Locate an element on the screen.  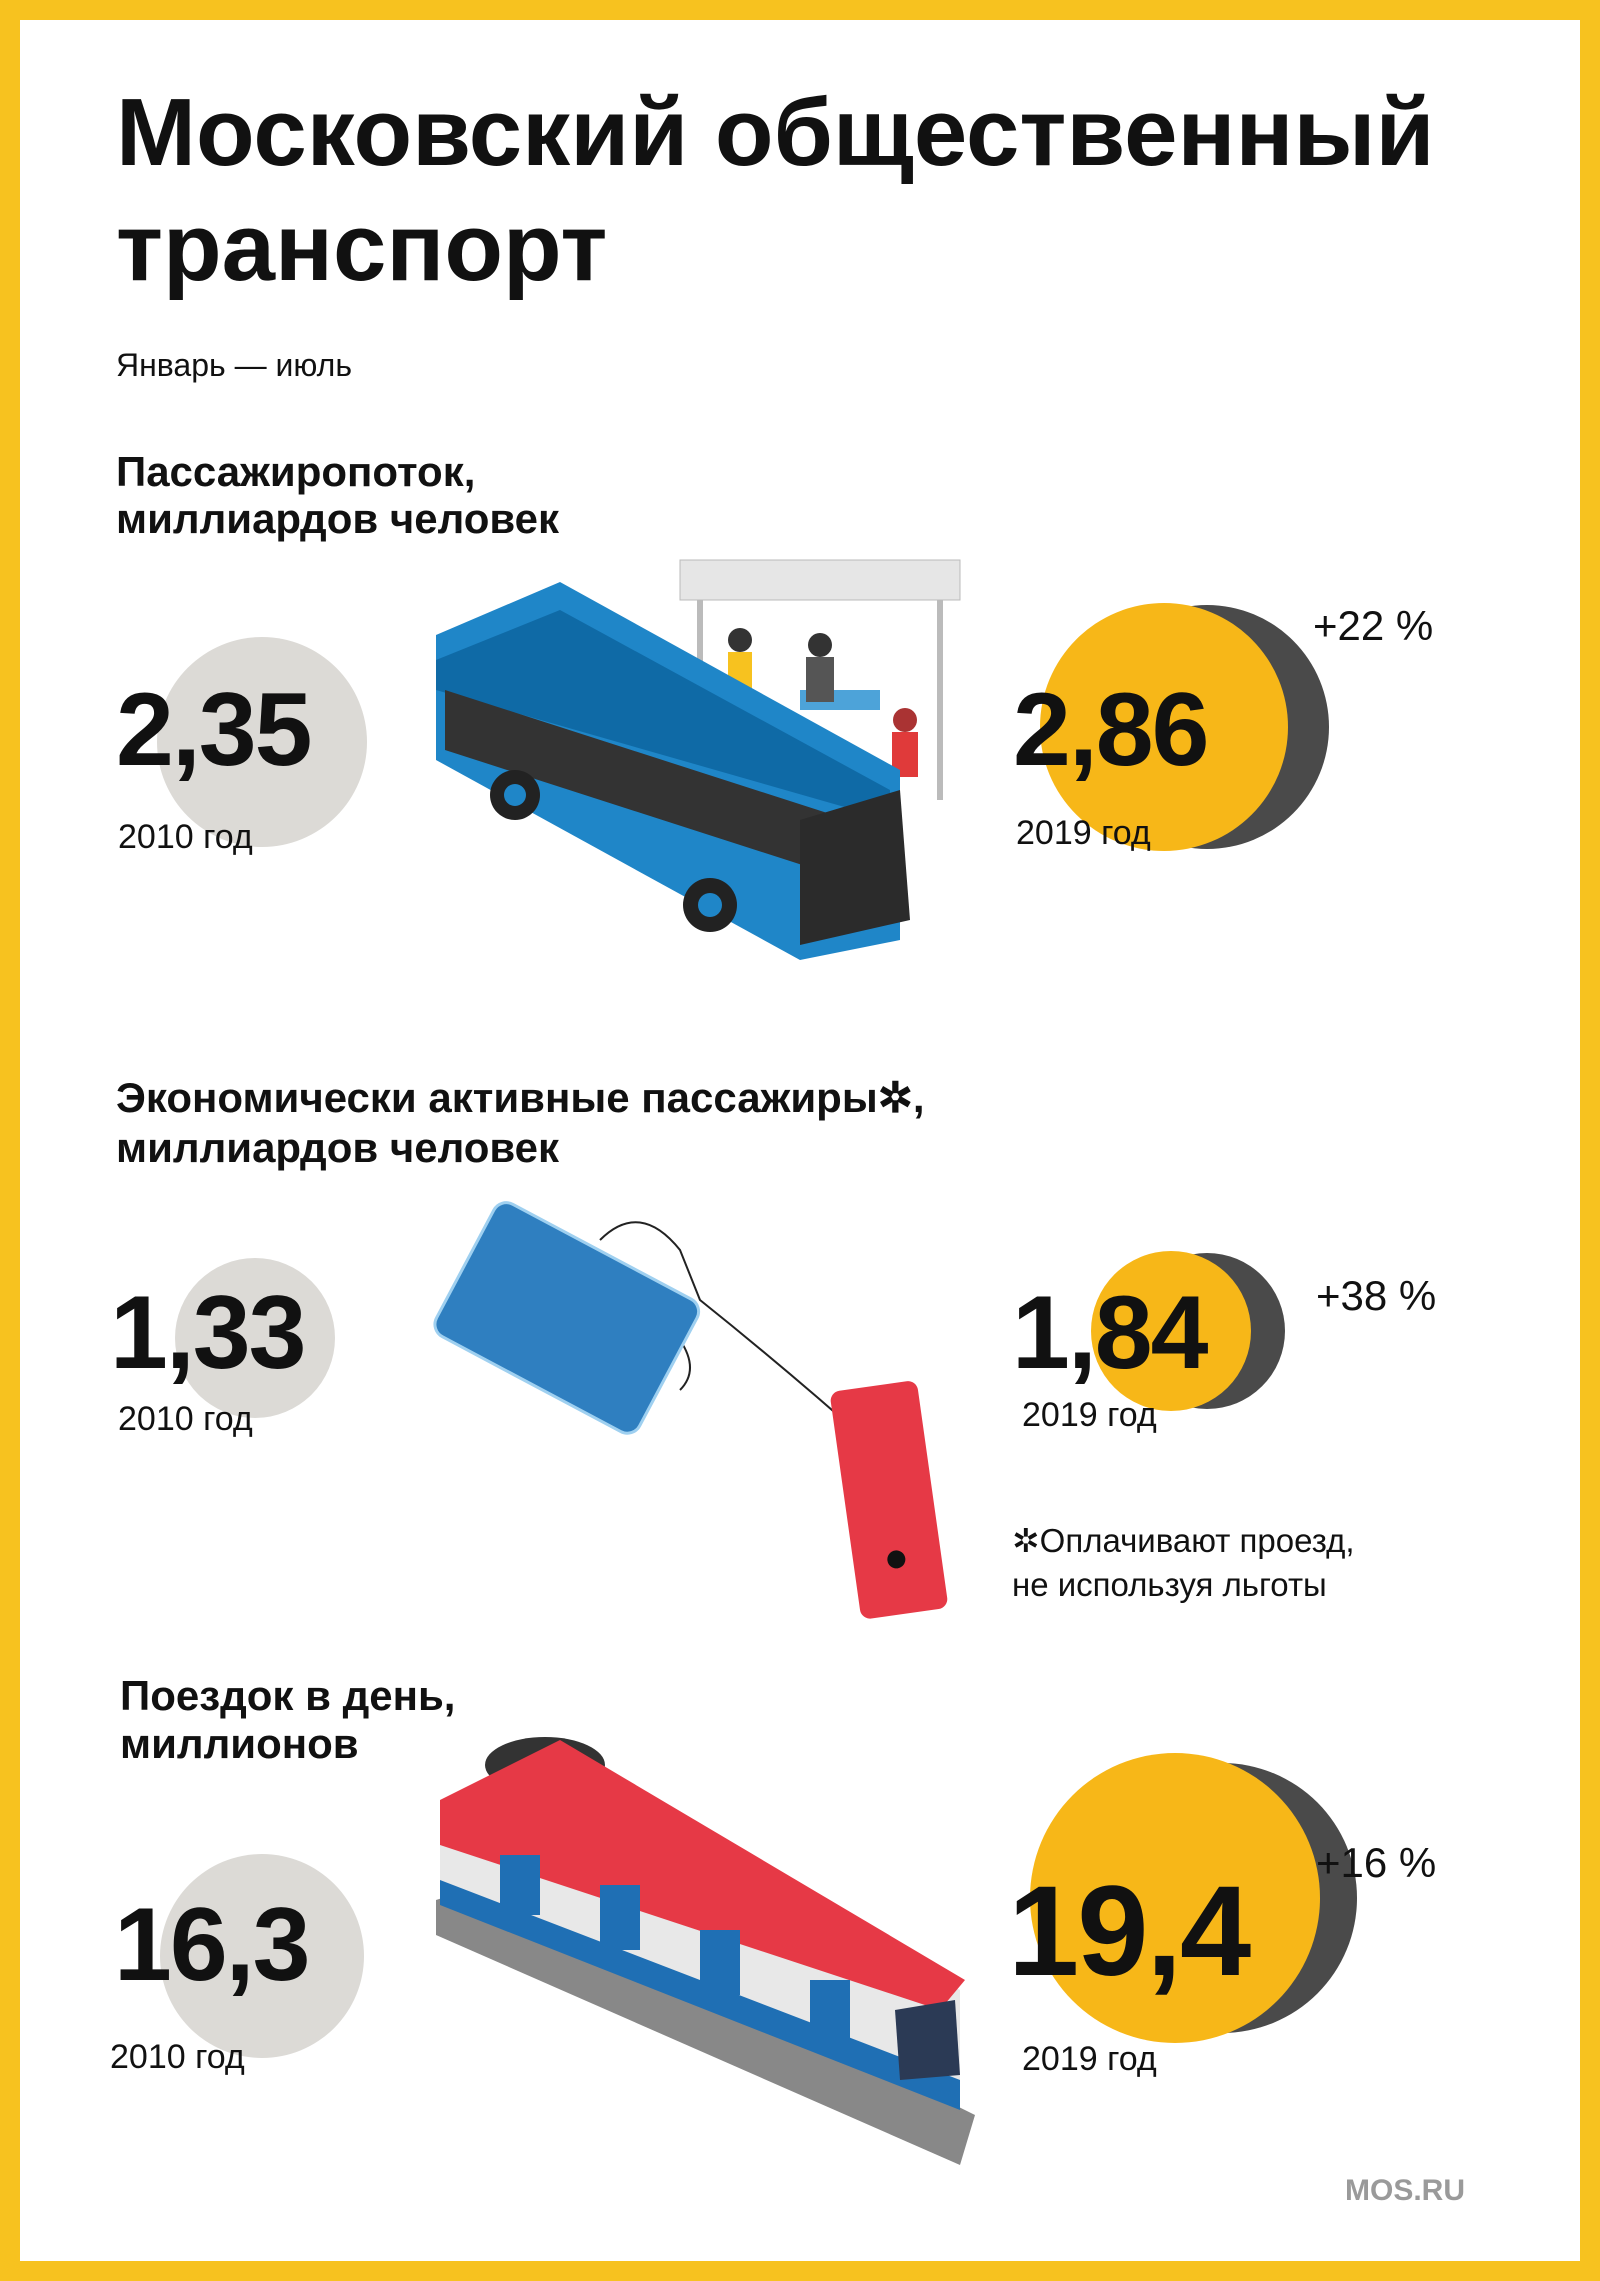
change: +16 % is located at coordinates (1376, 1862).